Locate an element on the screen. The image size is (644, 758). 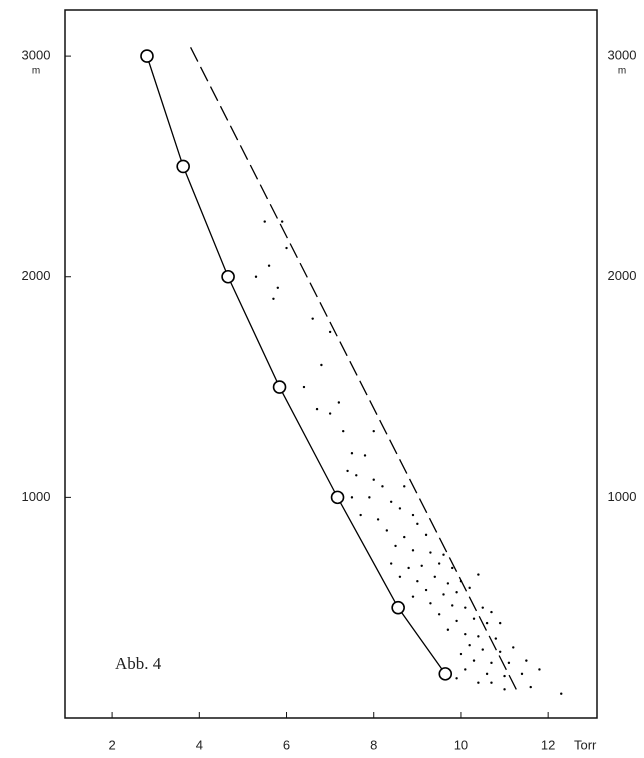
y-tick-label: 1000 is located at coordinates (36, 496).